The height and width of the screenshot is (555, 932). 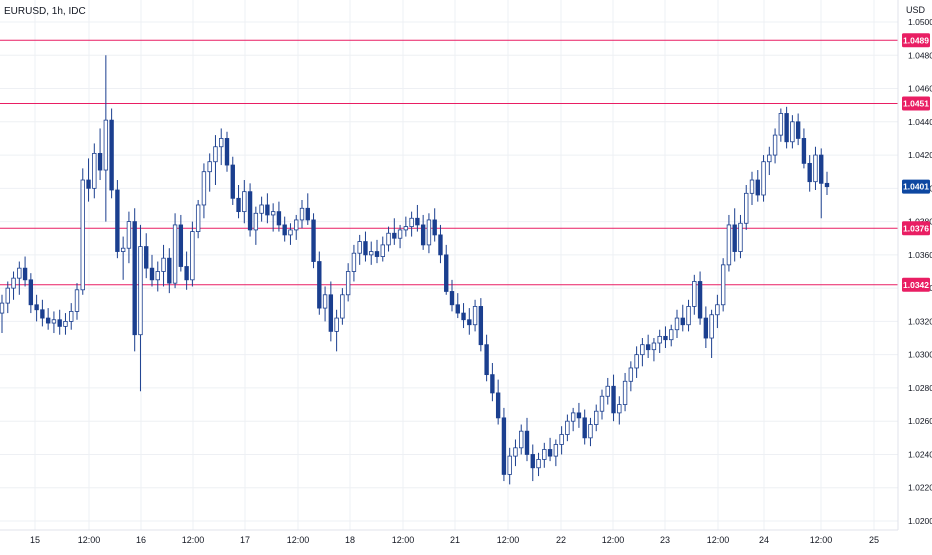 What do you see at coordinates (920, 321) in the screenshot?
I see `price-tick-label: 1.0320` at bounding box center [920, 321].